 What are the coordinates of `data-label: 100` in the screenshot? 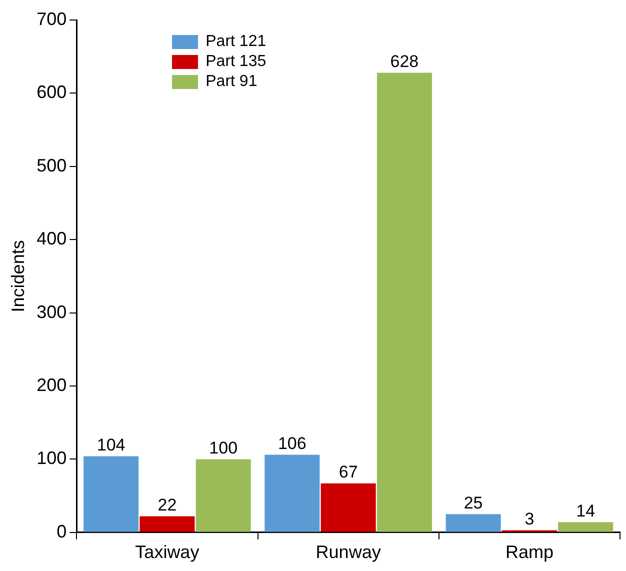 It's located at (223, 448).